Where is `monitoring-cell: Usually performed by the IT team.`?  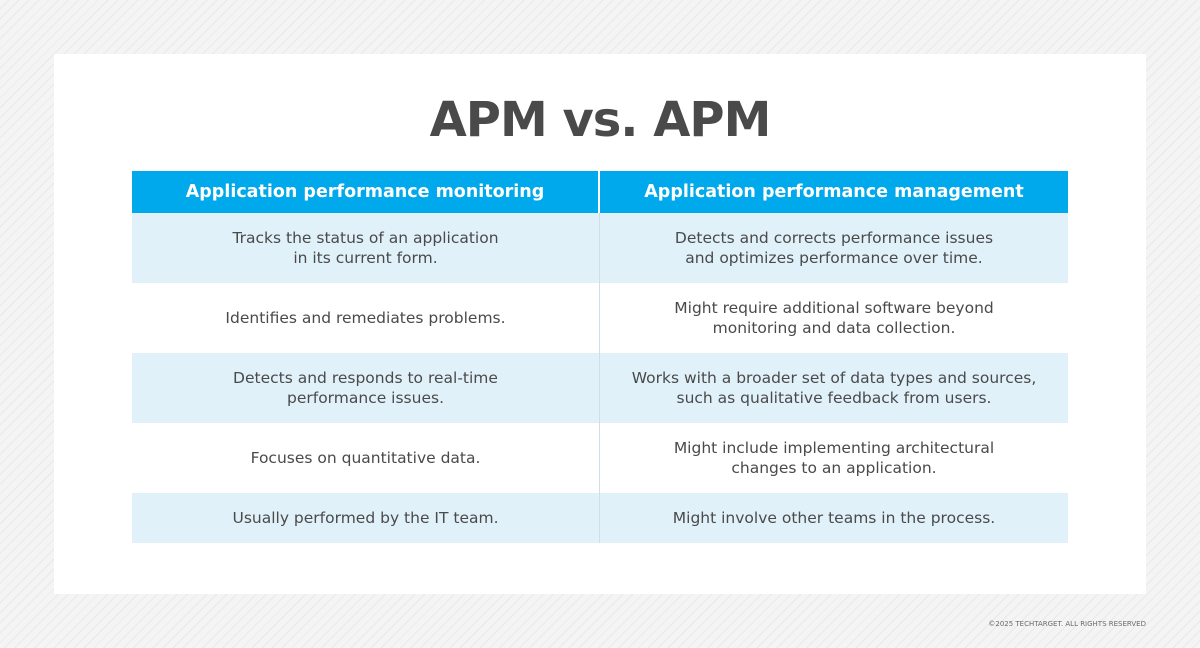
monitoring-cell: Usually performed by the IT team. is located at coordinates (366, 518).